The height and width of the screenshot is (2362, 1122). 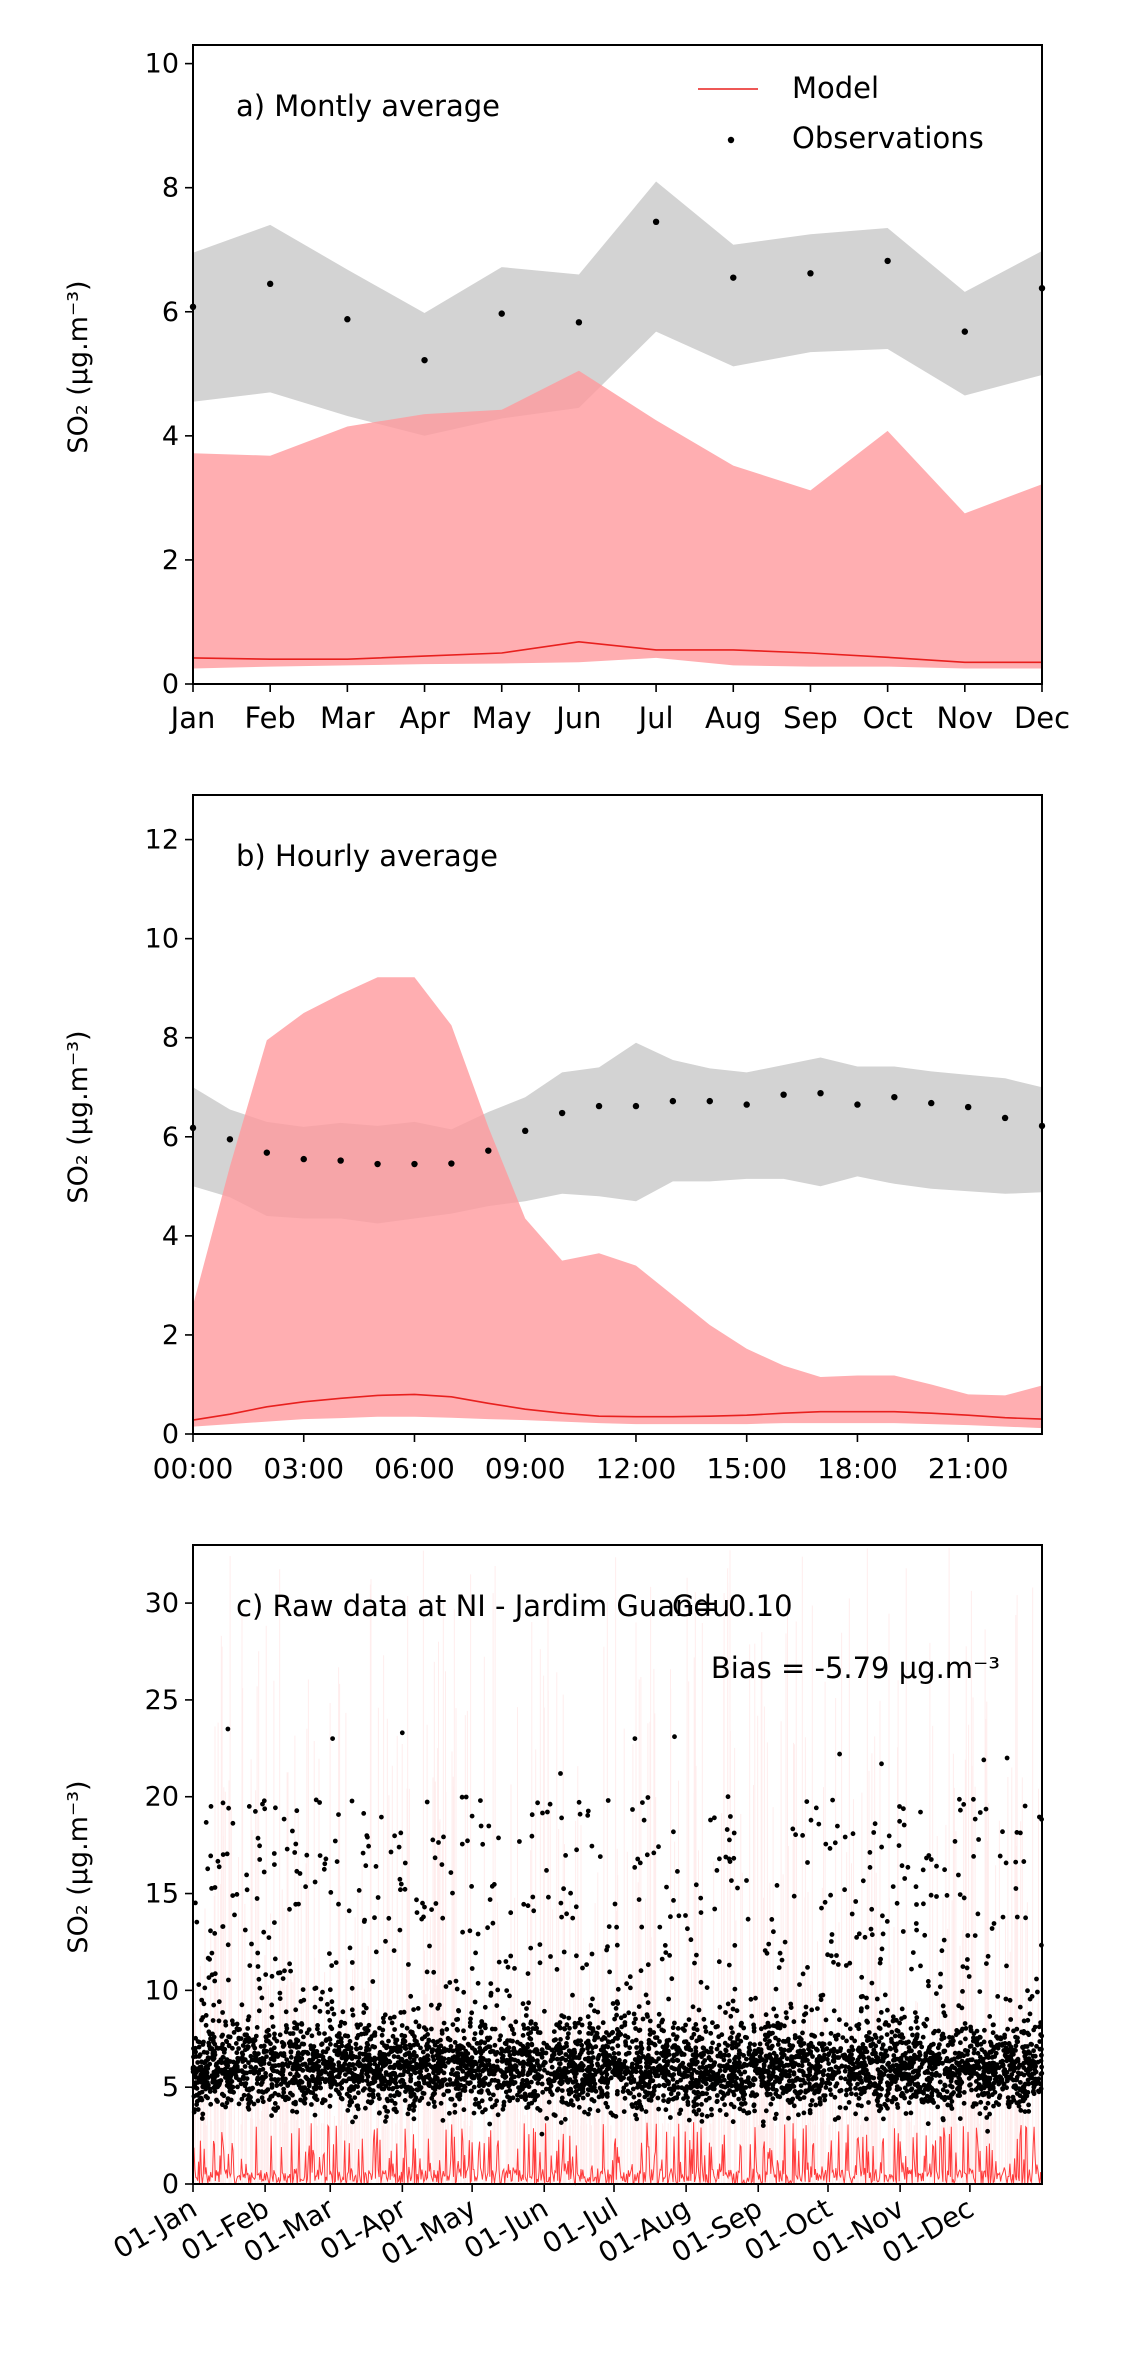 I want to click on panel-a-ytick-label: 10, so click(x=162, y=64).